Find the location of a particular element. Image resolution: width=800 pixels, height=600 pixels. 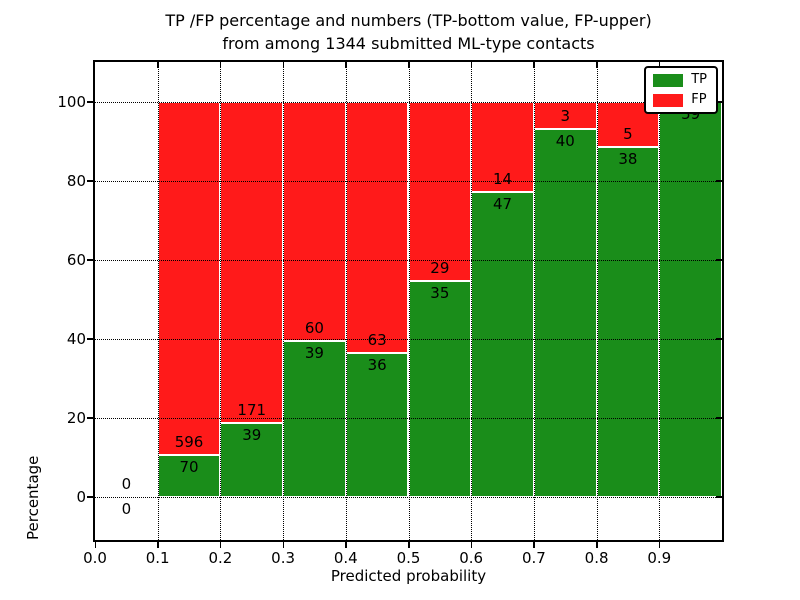

y-tick-label: 0 is located at coordinates (81, 496).